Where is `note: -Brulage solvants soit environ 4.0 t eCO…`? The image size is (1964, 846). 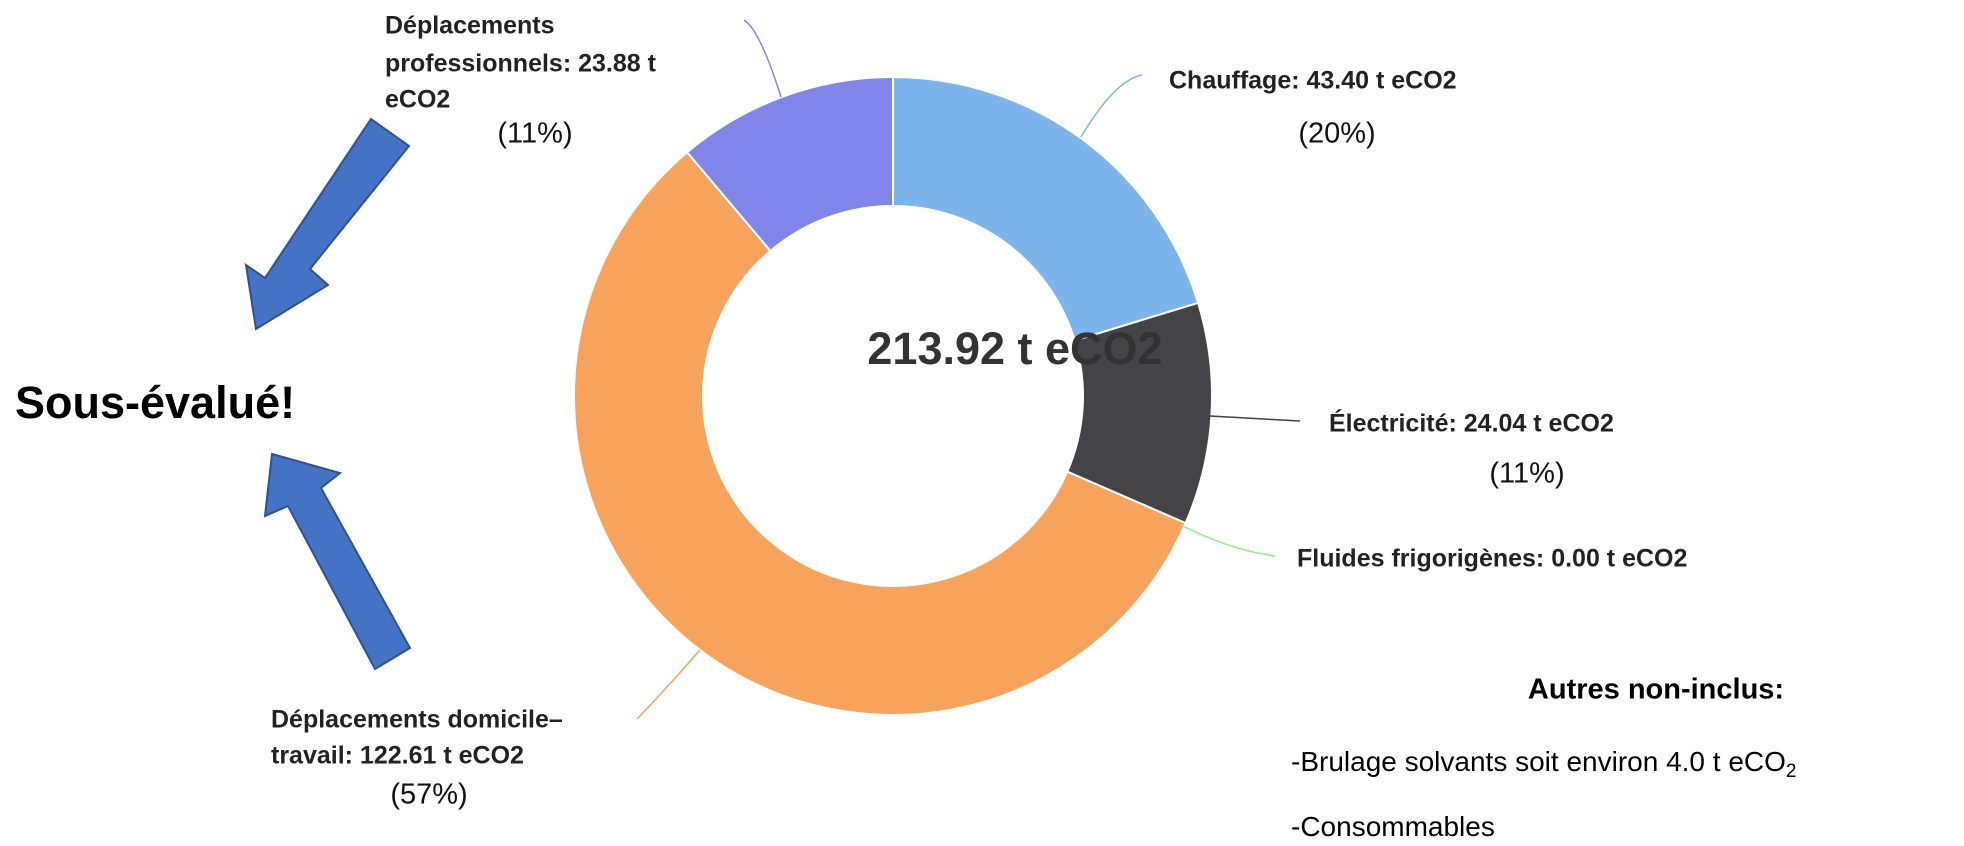
note: -Brulage solvants soit environ 4.0 t eCO… is located at coordinates (1544, 764).